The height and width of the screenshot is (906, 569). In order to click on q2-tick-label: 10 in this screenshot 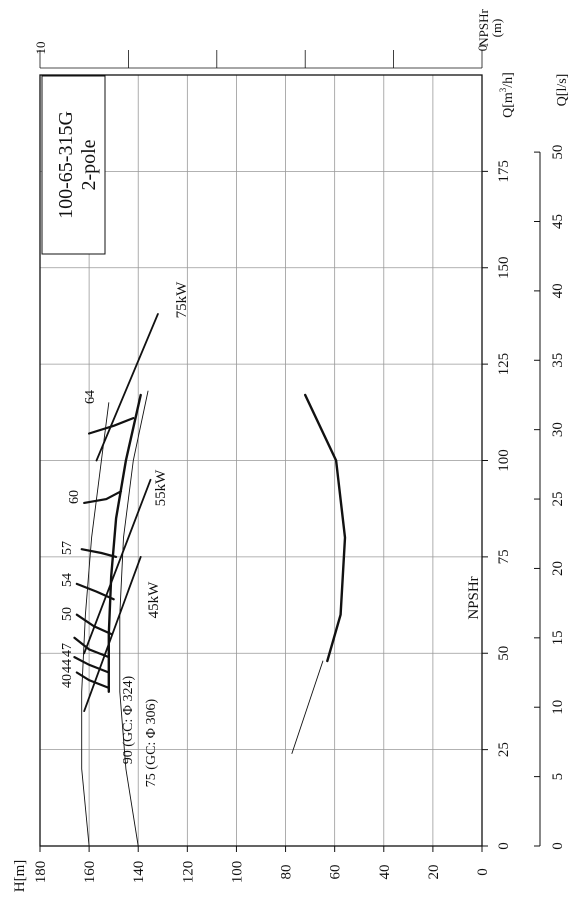, I will do `click(558, 707)`.